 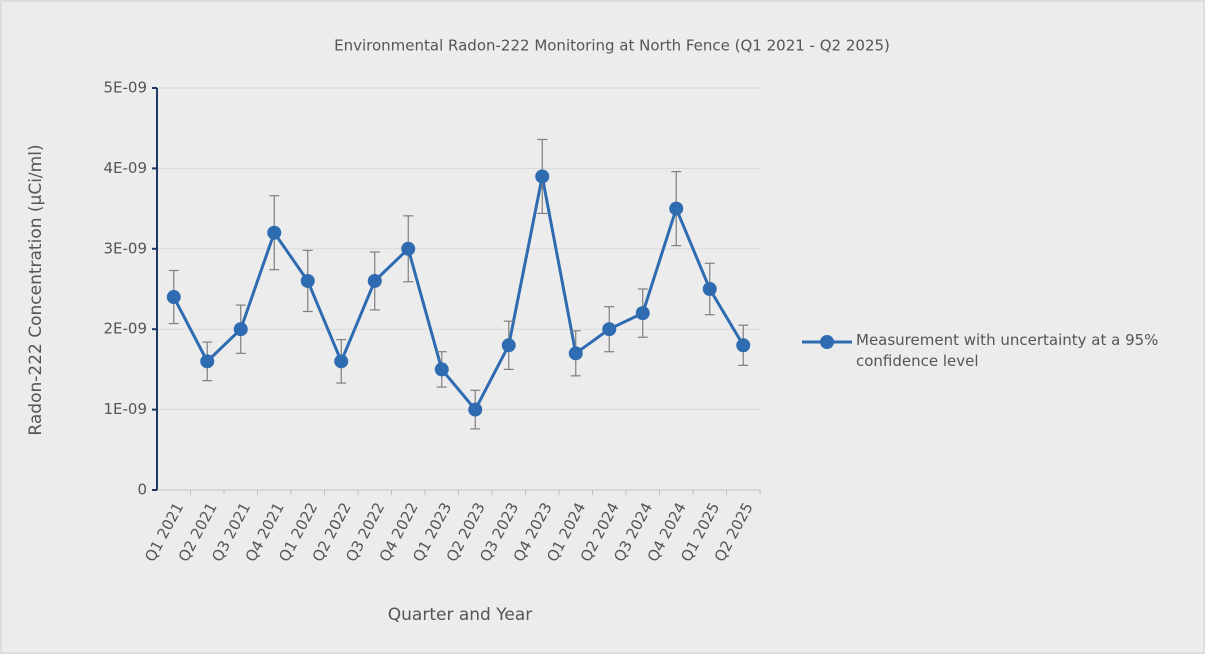 What do you see at coordinates (125, 409) in the screenshot?
I see `y-tick-label: 1E-09` at bounding box center [125, 409].